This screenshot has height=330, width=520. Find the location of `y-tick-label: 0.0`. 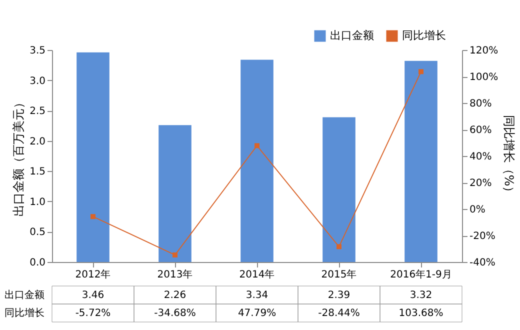

y-tick-label: 0.0 is located at coordinates (38, 263).